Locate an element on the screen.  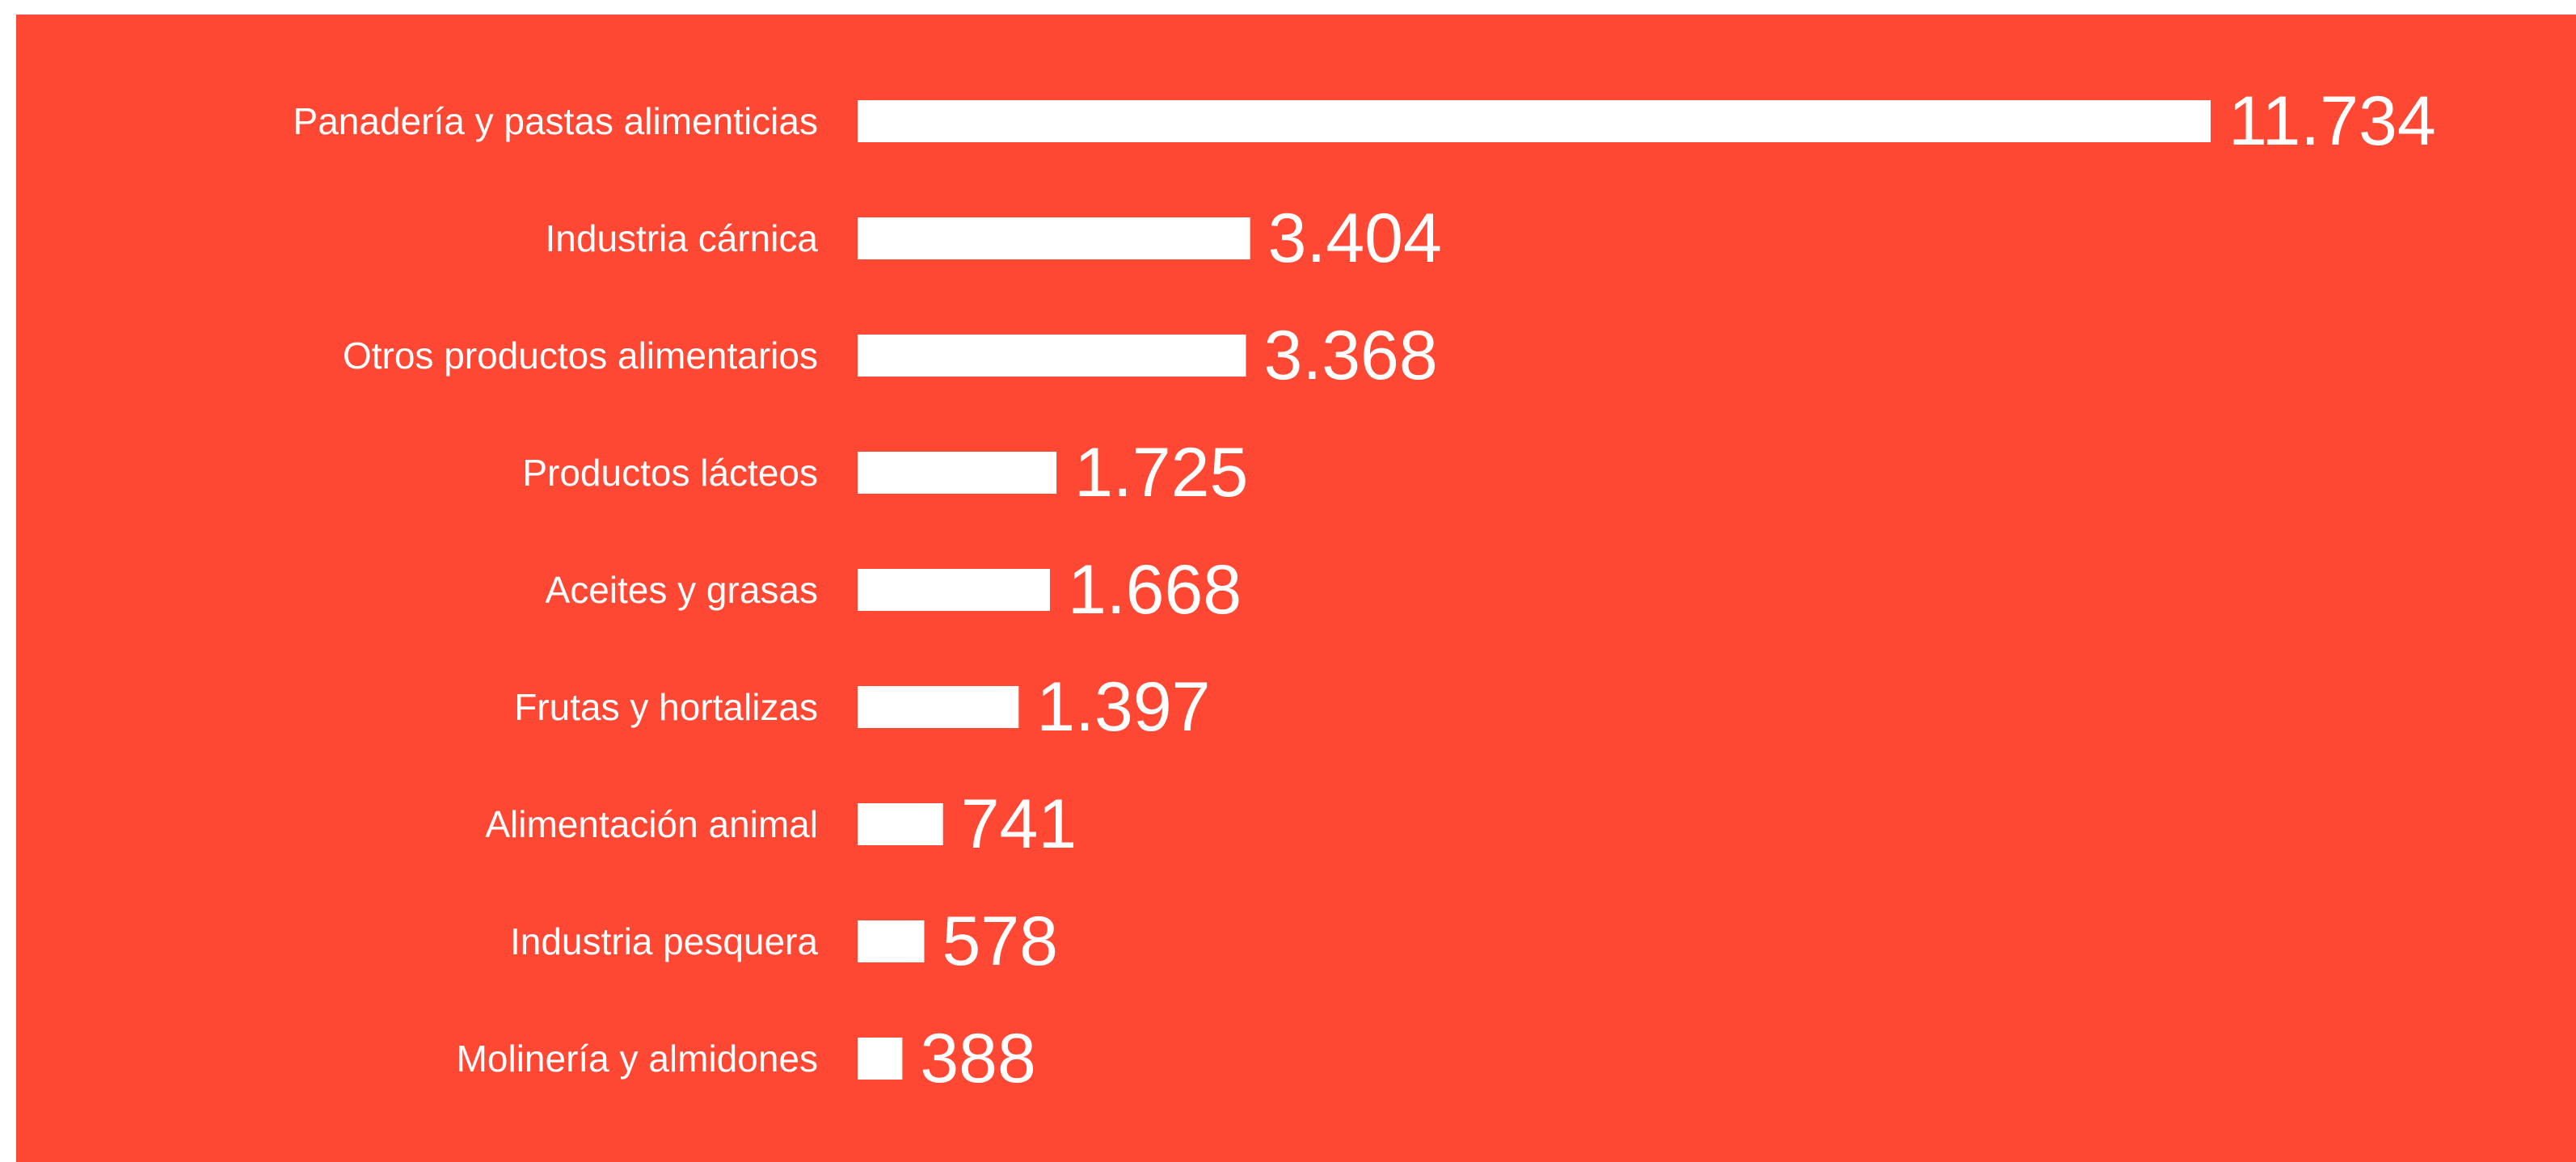
value-label: 388 is located at coordinates (978, 1058).